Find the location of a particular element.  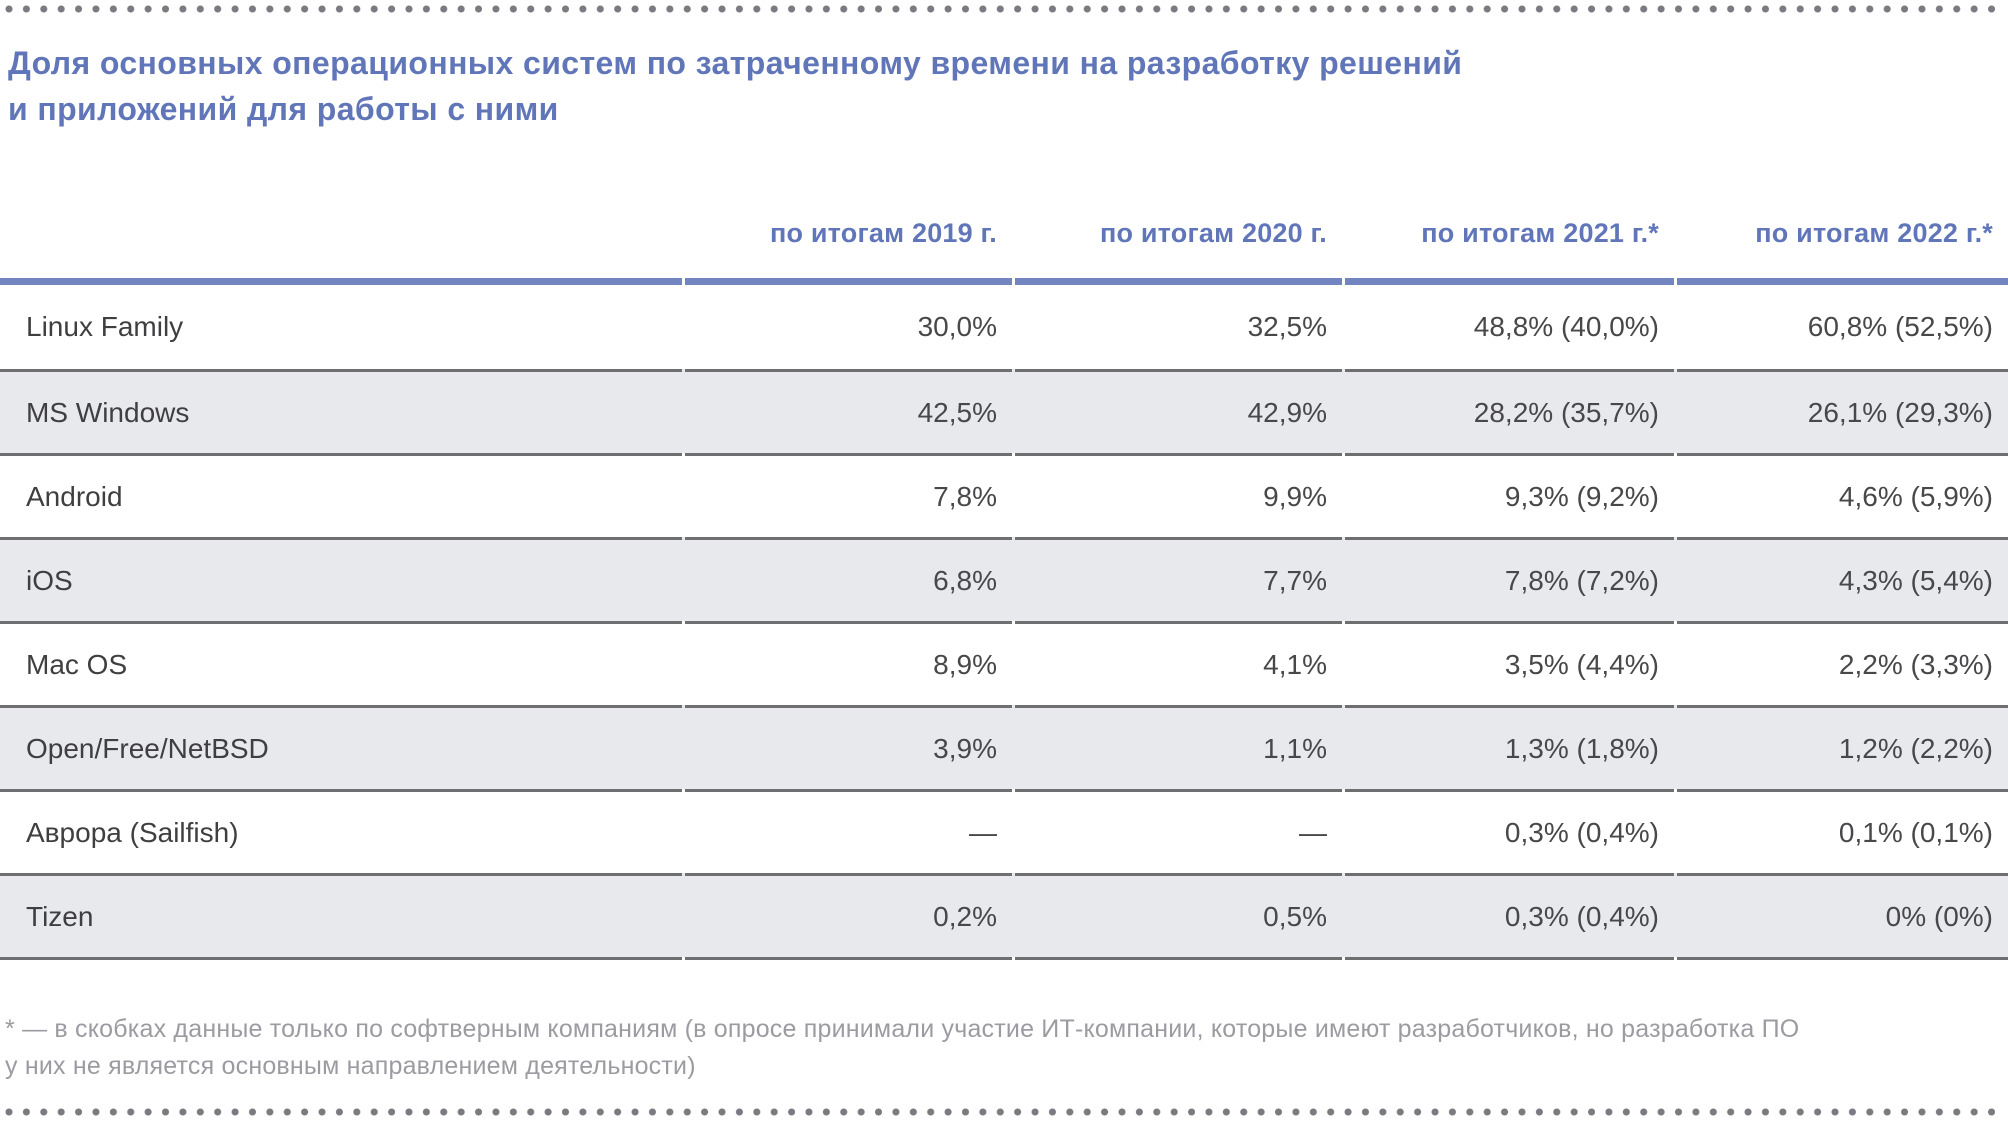

row-value: 8,9% is located at coordinates (848, 663).